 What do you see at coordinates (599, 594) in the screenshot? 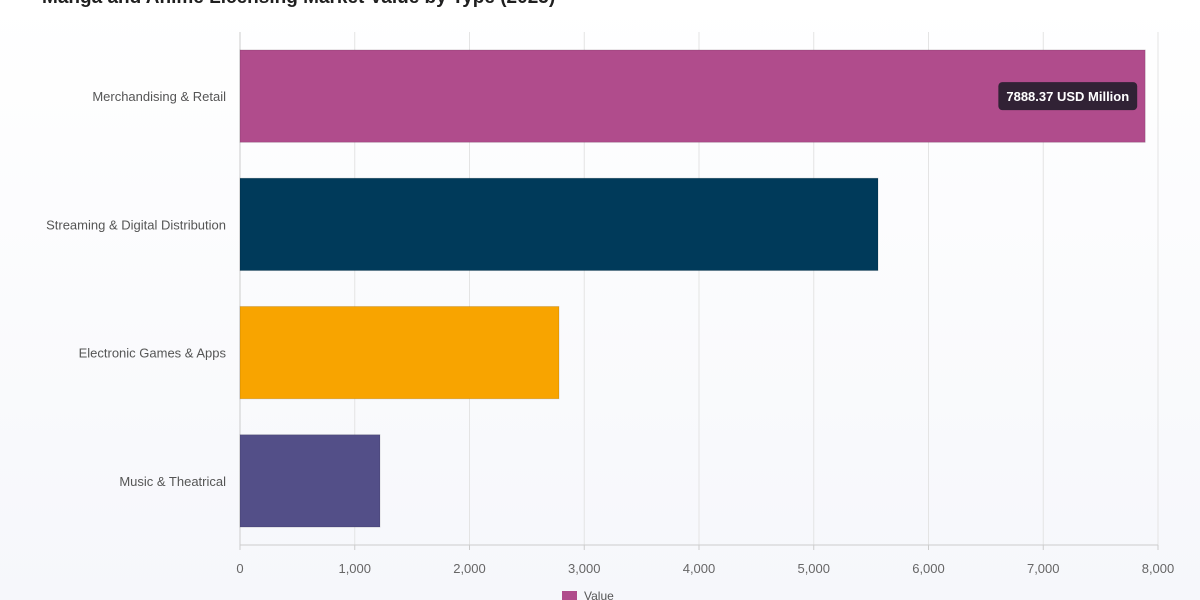
I see `legend-label: Value` at bounding box center [599, 594].